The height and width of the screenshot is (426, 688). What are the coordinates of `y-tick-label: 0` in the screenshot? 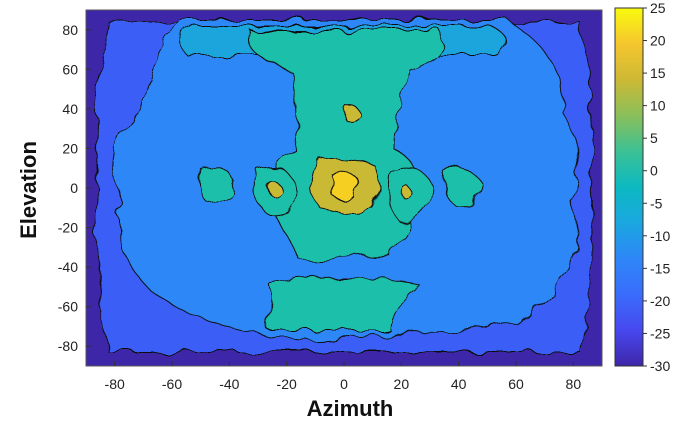 It's located at (74, 188).